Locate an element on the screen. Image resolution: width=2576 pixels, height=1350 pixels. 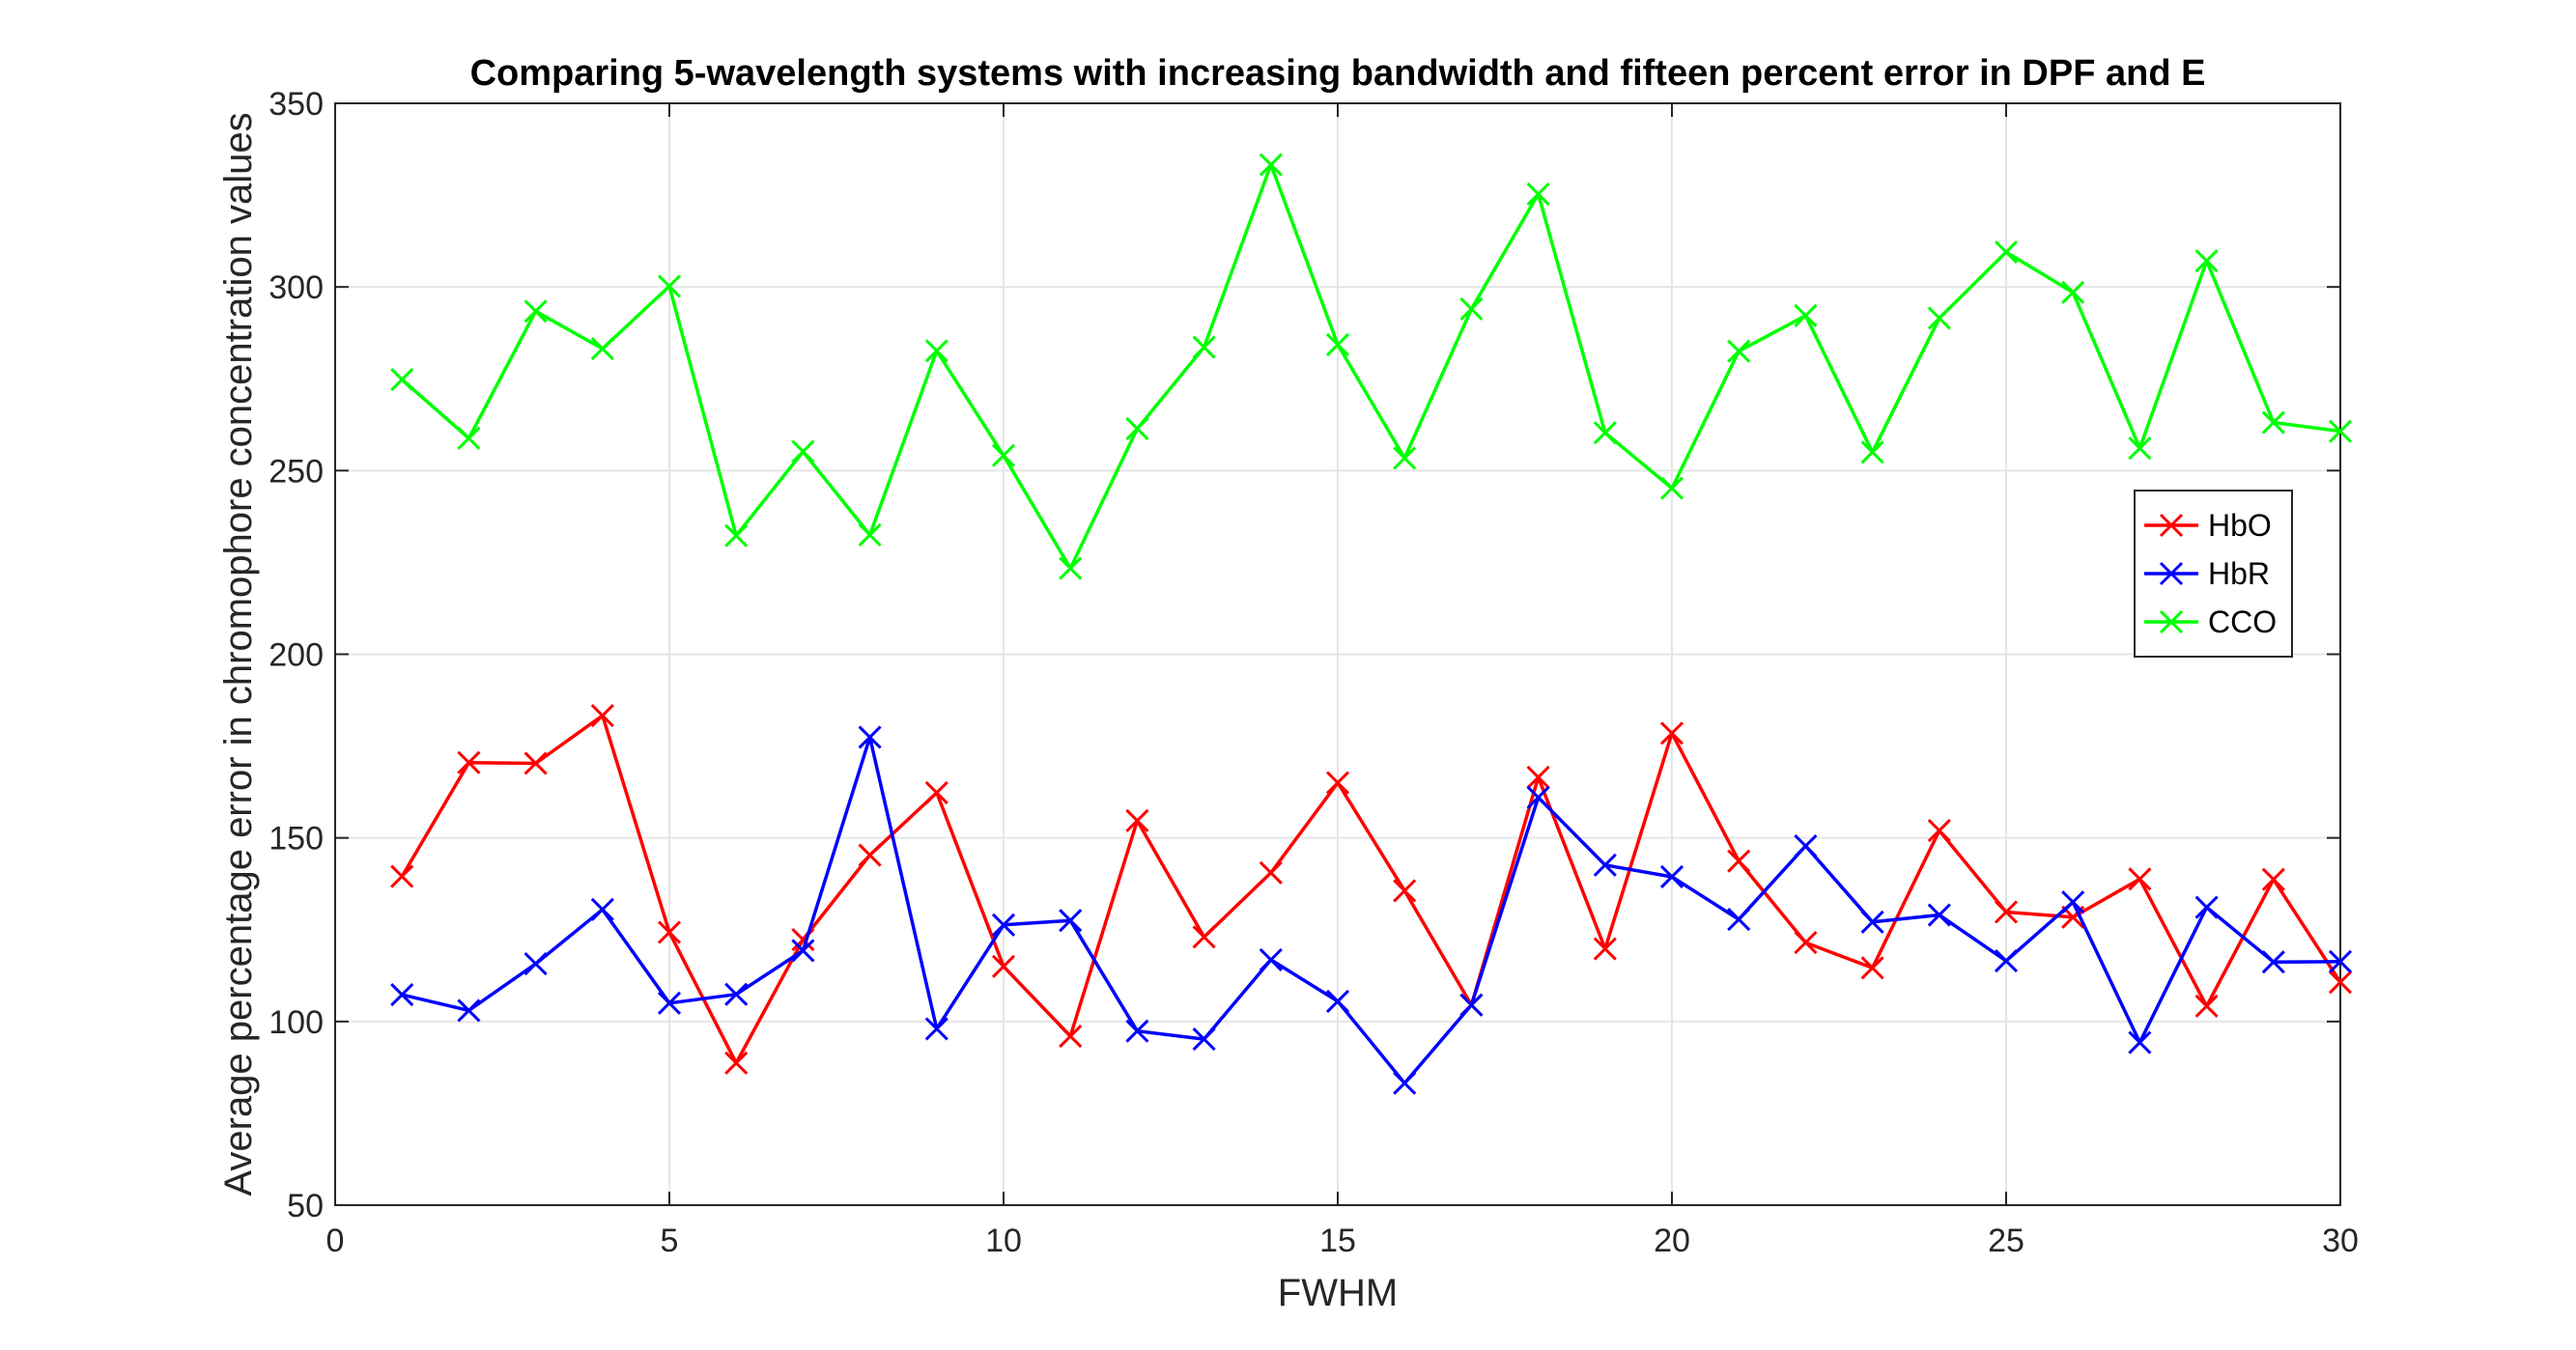
y-tick-label: 300 is located at coordinates (296, 287).